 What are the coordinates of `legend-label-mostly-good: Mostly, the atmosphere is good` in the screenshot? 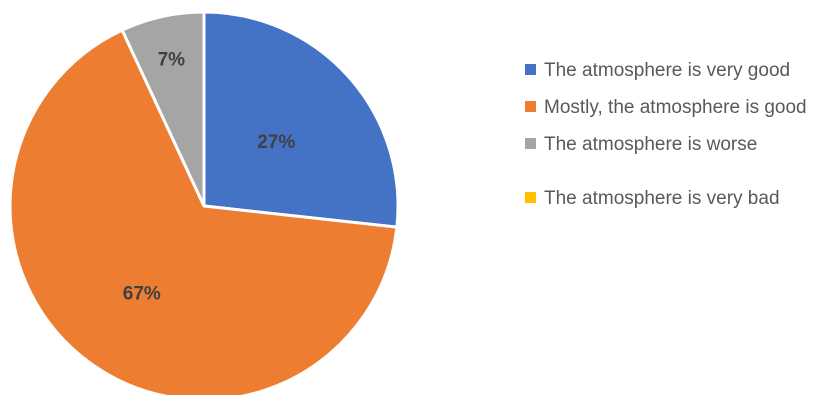 It's located at (675, 107).